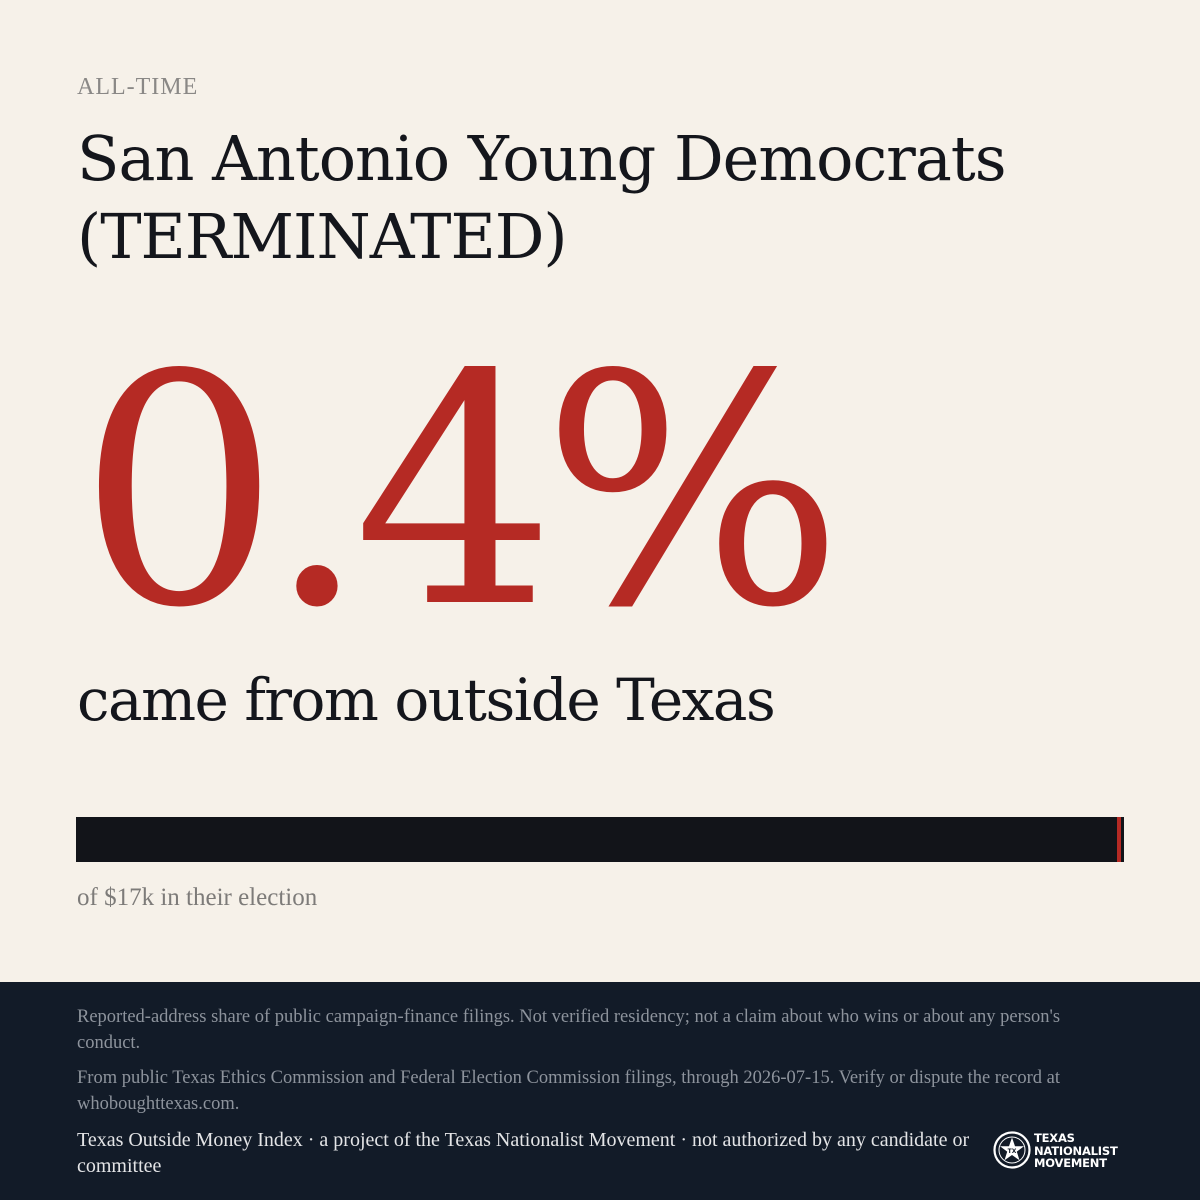  Describe the element at coordinates (542, 197) in the screenshot. I see `committee-title: San Antonio Young Democrats (TERMINATED)` at that location.